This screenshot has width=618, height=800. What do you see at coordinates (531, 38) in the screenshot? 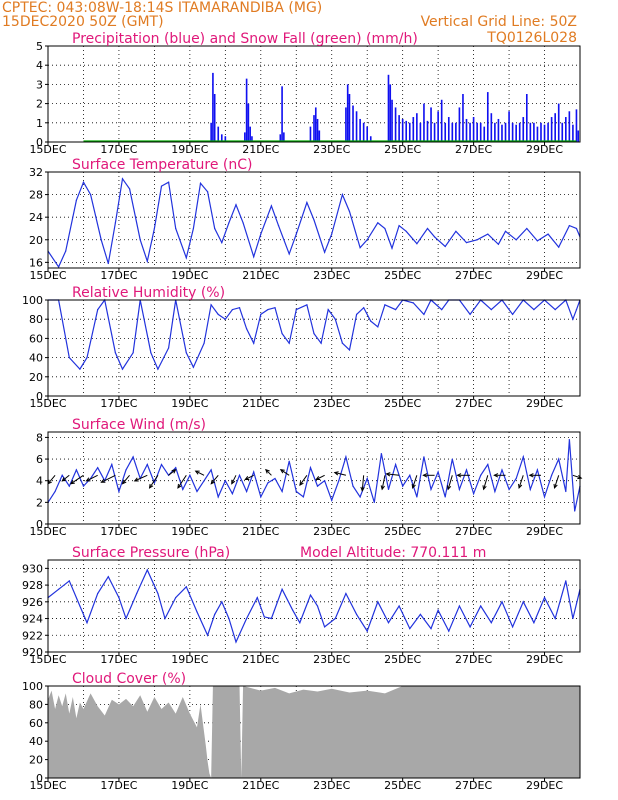
I see `header-code: TQ0126L028` at bounding box center [531, 38].